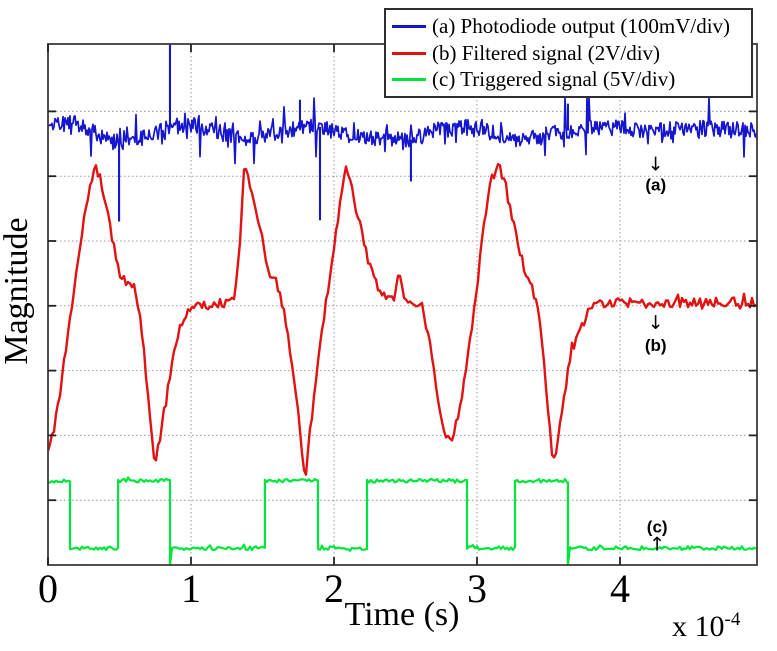 This screenshot has height=651, width=777. Describe the element at coordinates (191, 588) in the screenshot. I see `x-tick-label: 1` at that location.